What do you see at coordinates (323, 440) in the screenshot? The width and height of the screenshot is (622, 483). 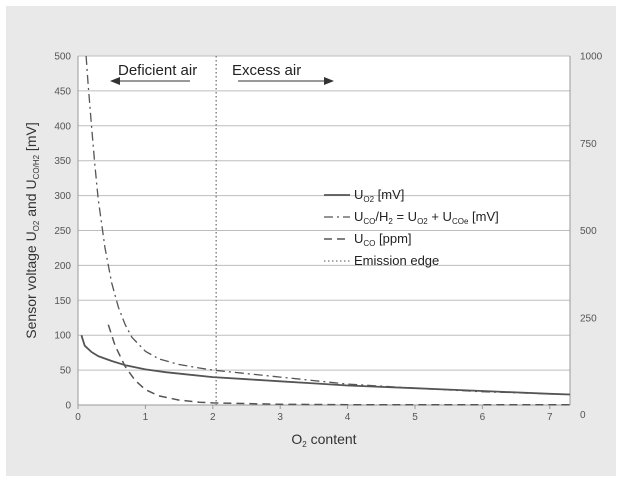 I see `x-axis-label: O2 content` at bounding box center [323, 440].